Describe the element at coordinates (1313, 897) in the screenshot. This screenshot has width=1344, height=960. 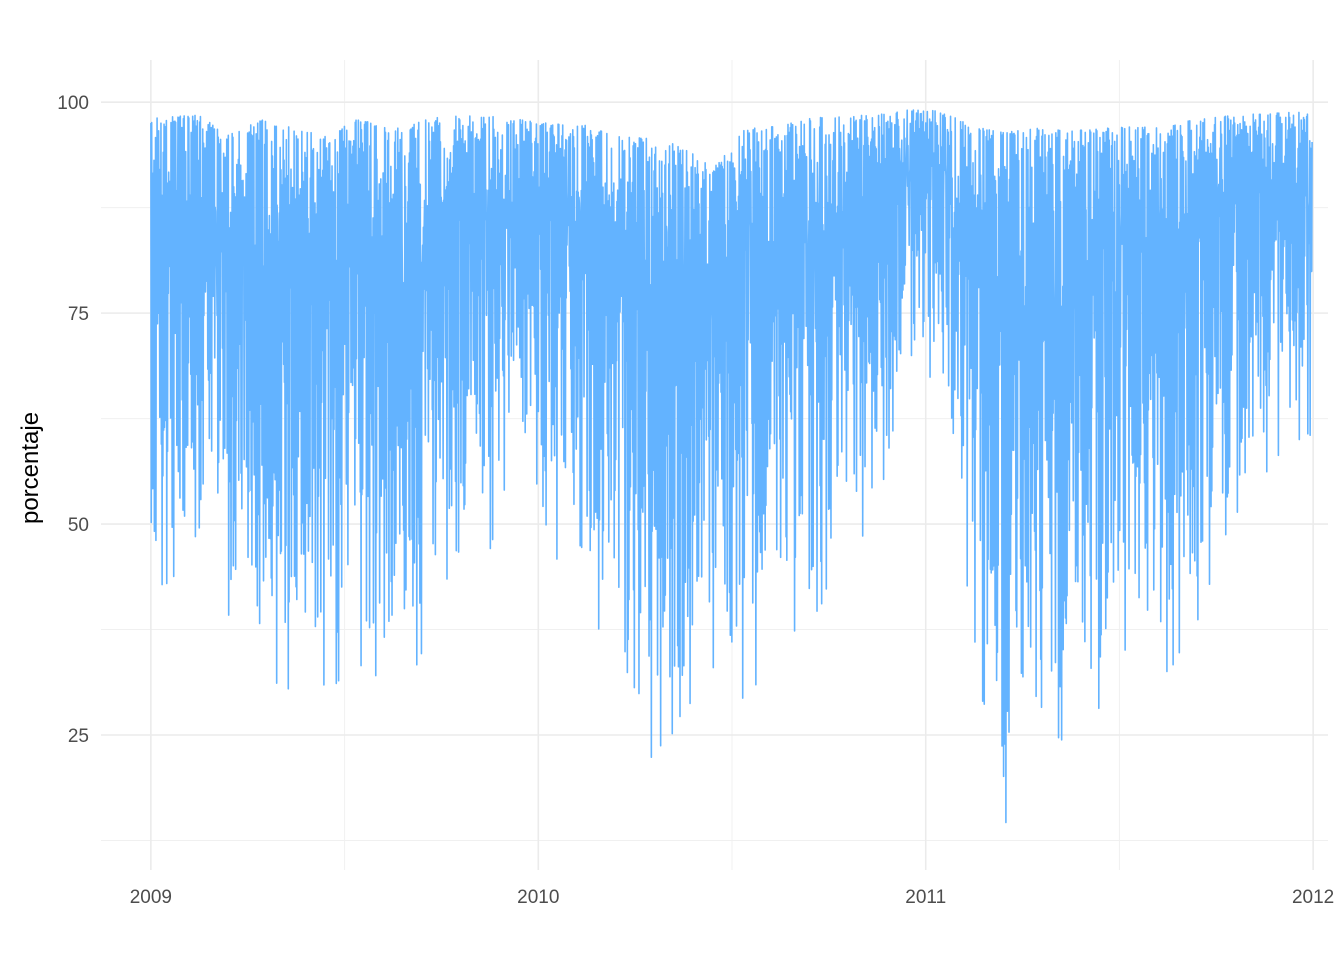
I see `x-tick-label: 2012` at that location.